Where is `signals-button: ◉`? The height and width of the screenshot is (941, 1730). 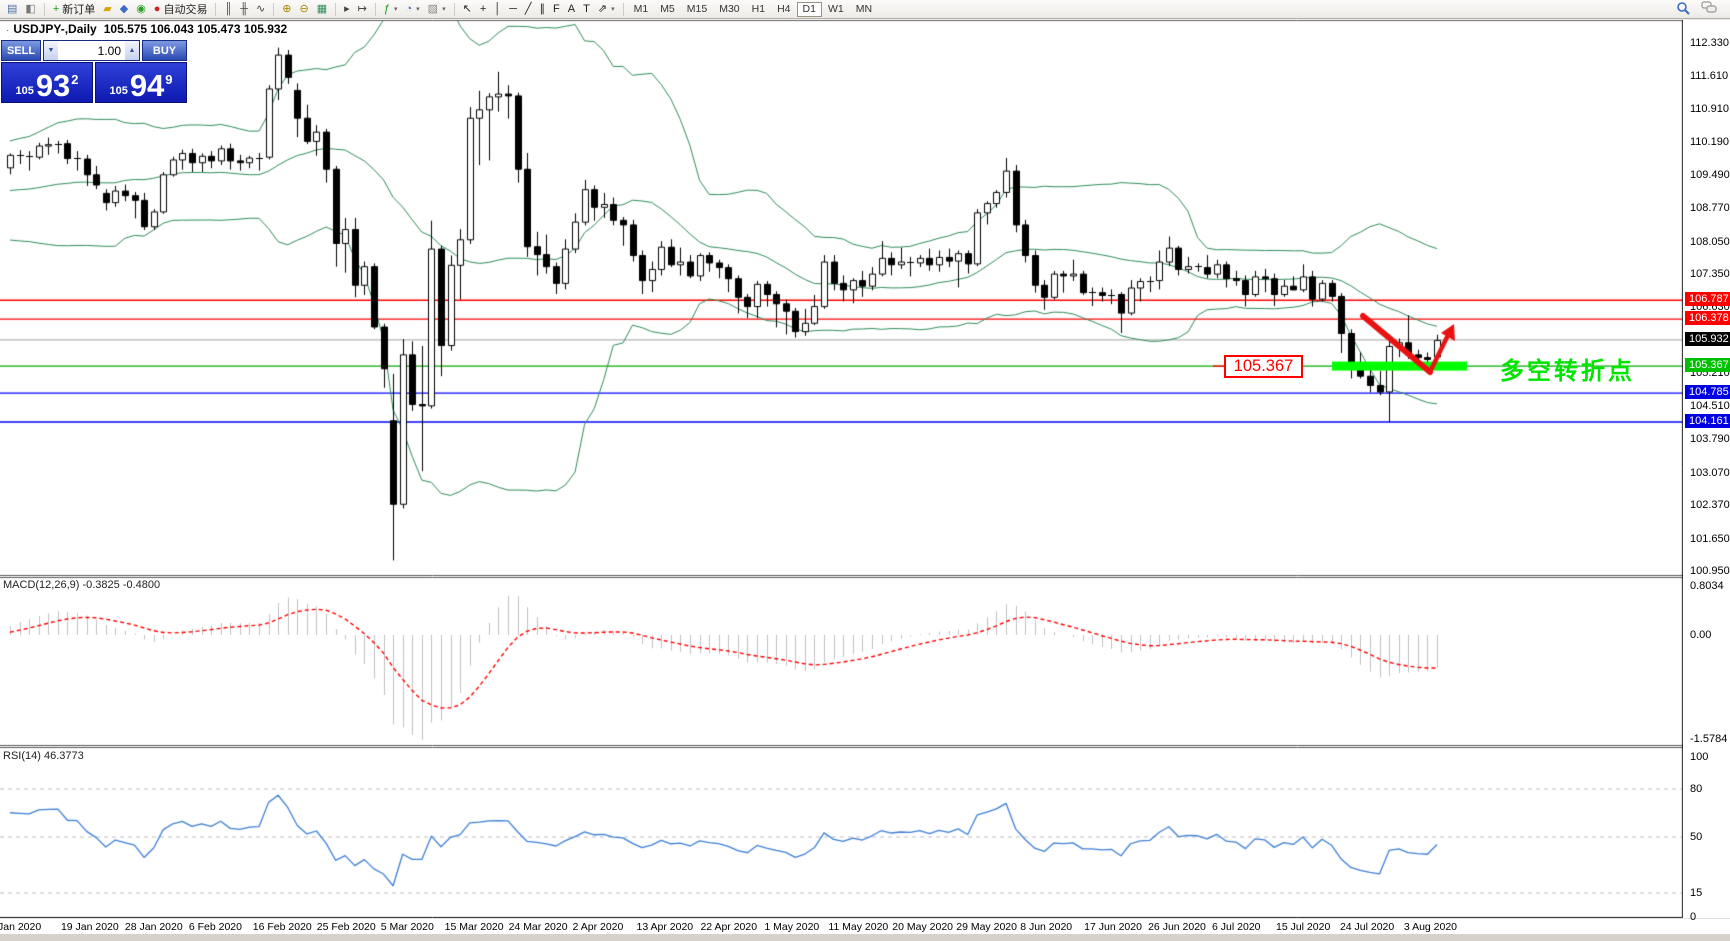 signals-button: ◉ is located at coordinates (141, 9).